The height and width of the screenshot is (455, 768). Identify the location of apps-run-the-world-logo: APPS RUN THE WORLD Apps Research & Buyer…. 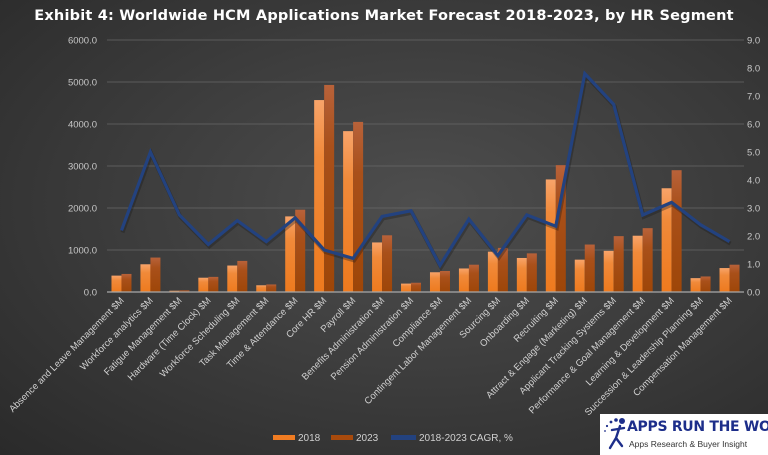
(684, 434).